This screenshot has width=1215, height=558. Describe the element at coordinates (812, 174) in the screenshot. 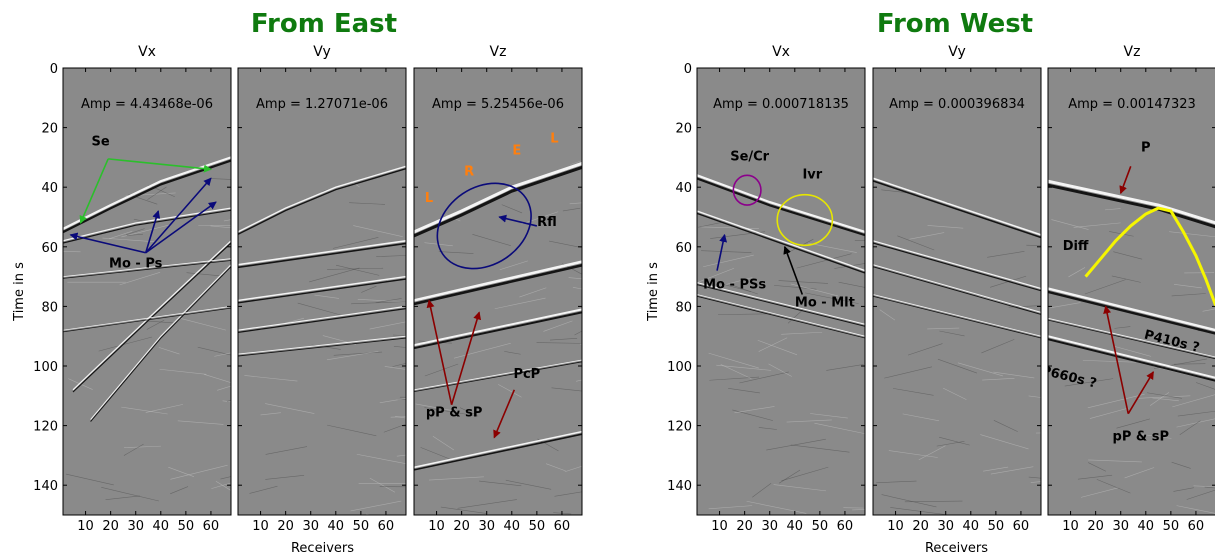

I see `annotation-label: Ivr` at that location.